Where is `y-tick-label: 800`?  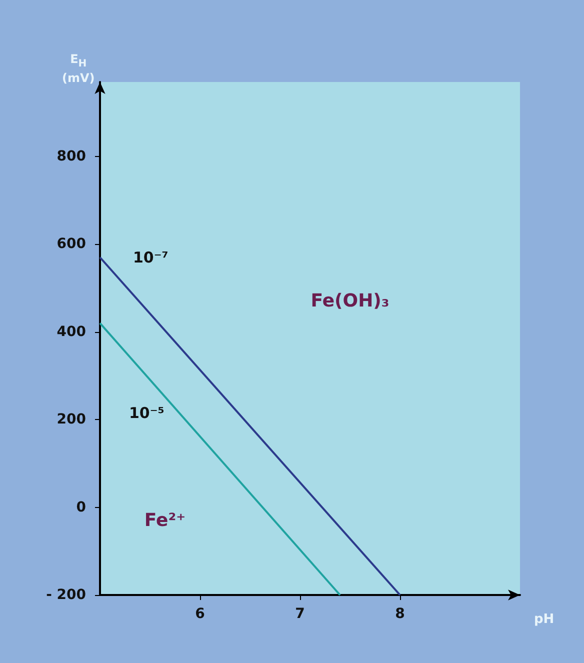 y-tick-label: 800 is located at coordinates (71, 156).